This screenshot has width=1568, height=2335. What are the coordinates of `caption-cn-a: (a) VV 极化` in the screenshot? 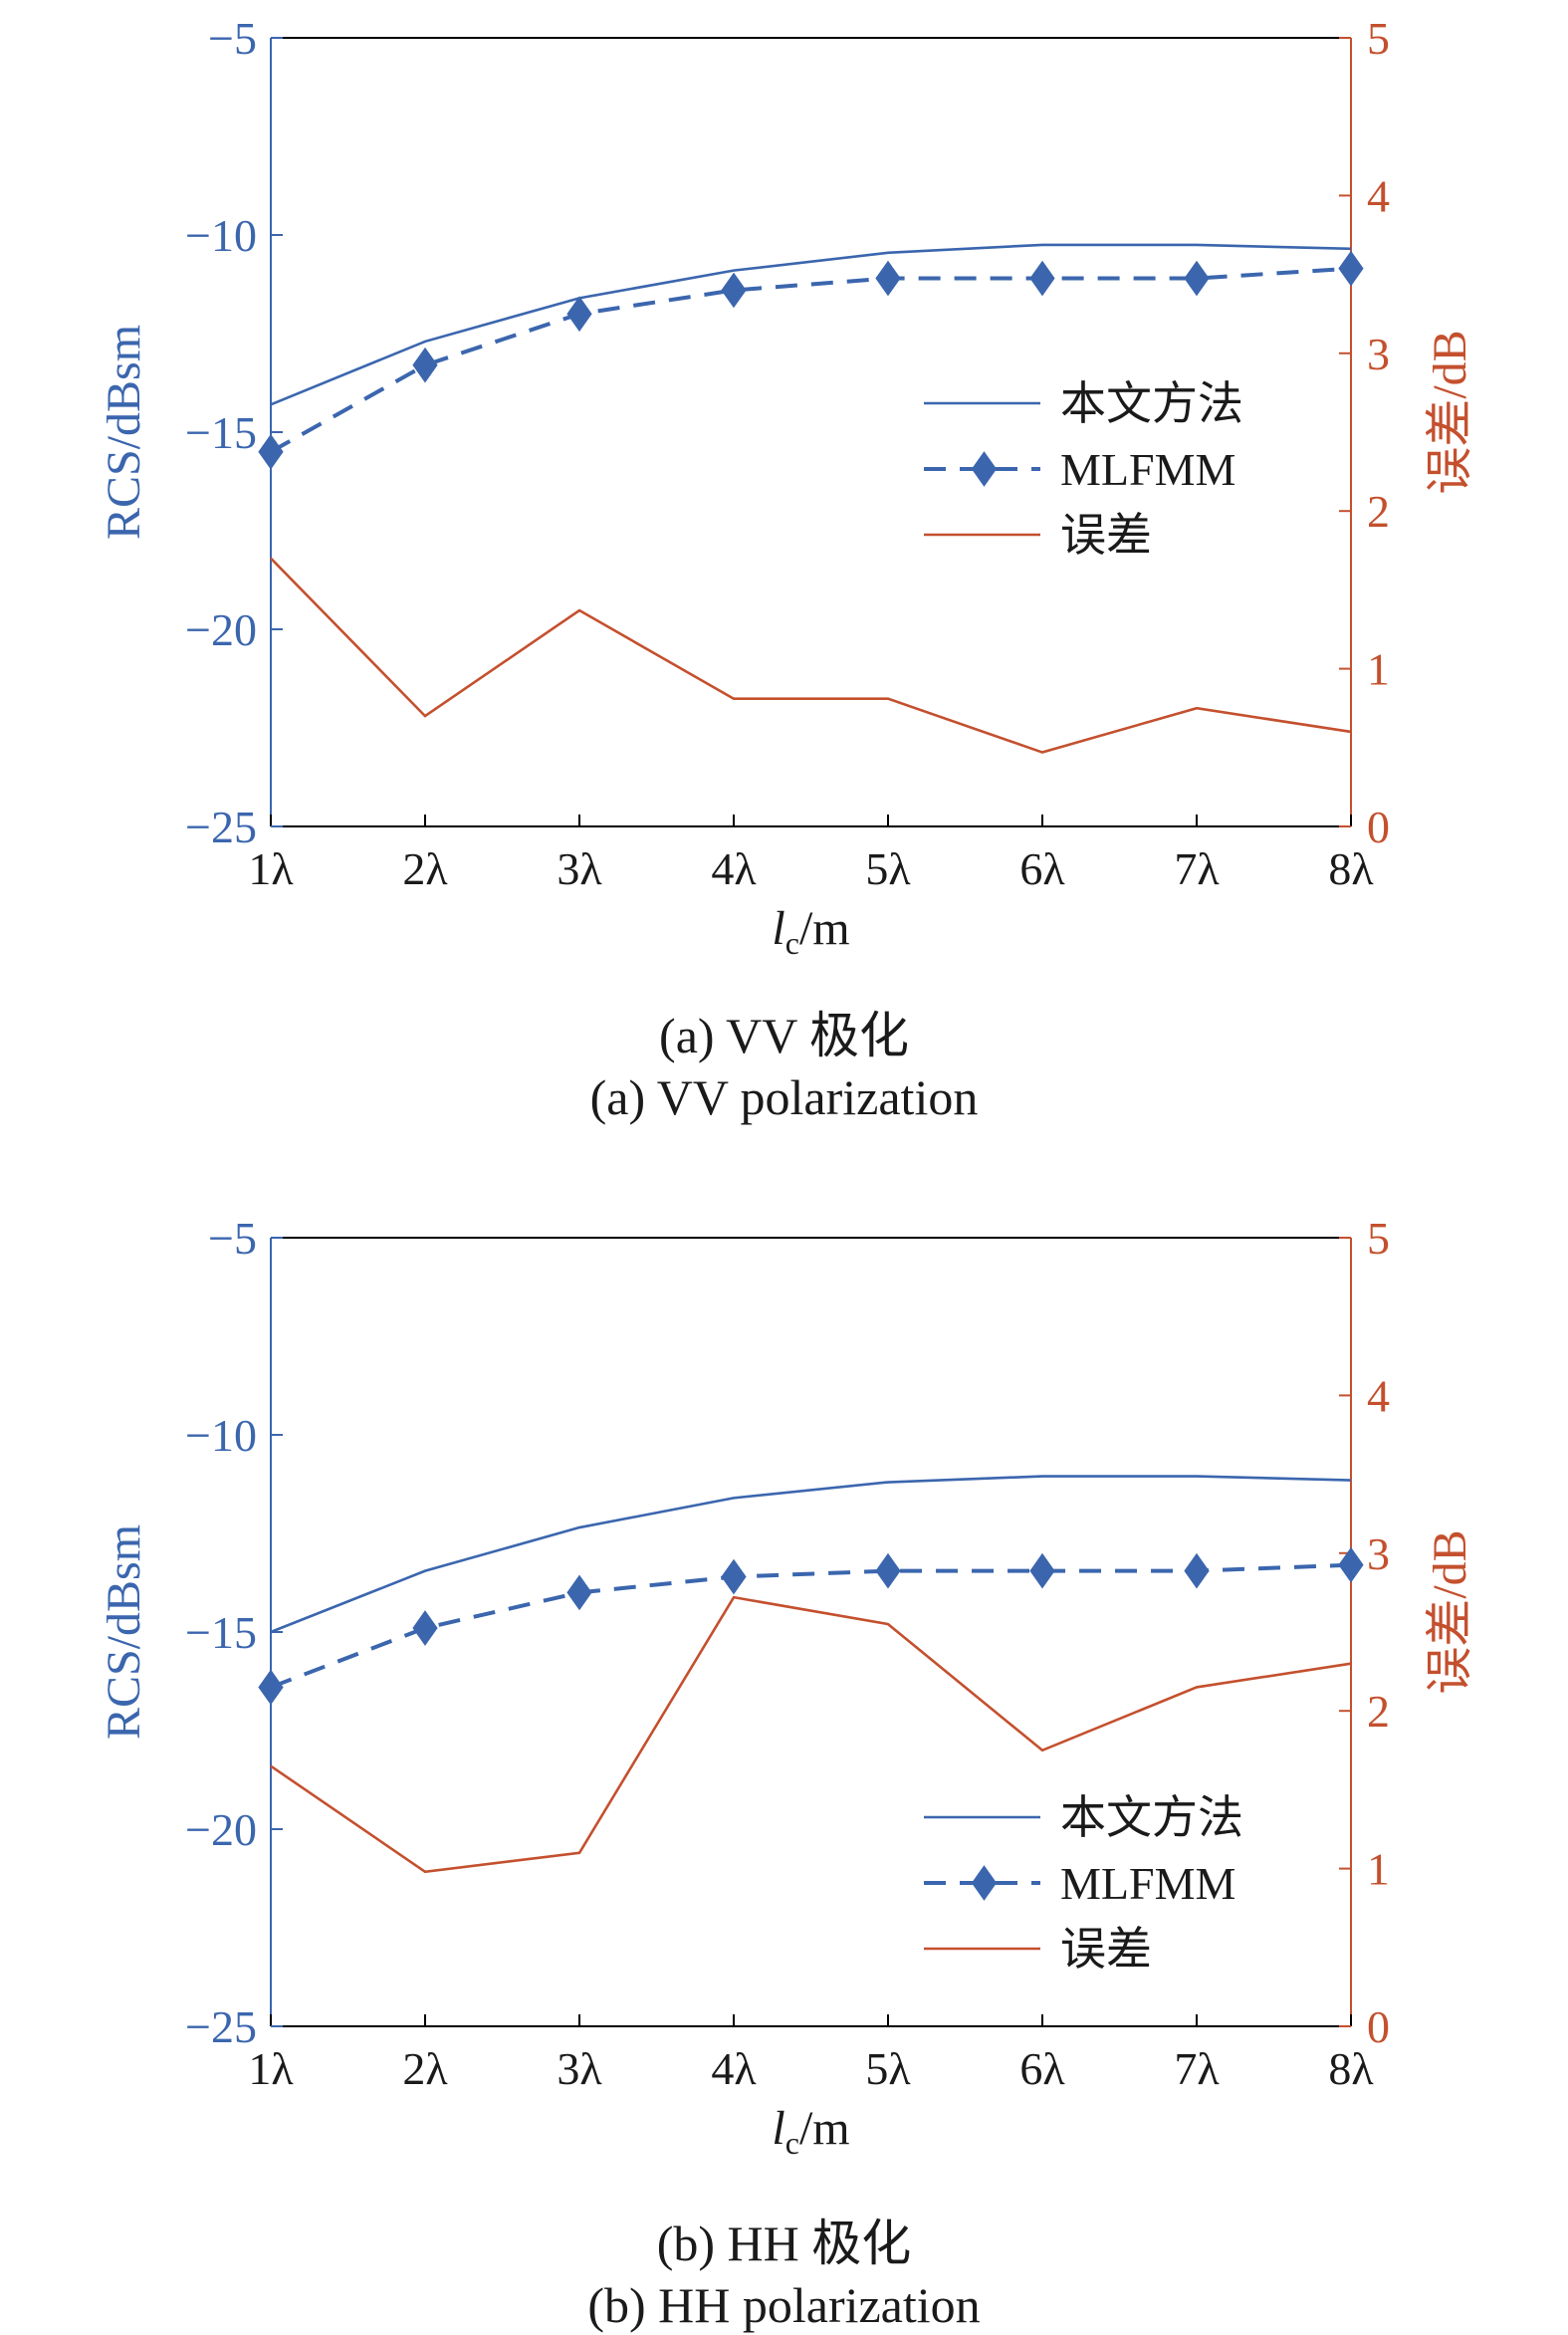 It's located at (784, 1035).